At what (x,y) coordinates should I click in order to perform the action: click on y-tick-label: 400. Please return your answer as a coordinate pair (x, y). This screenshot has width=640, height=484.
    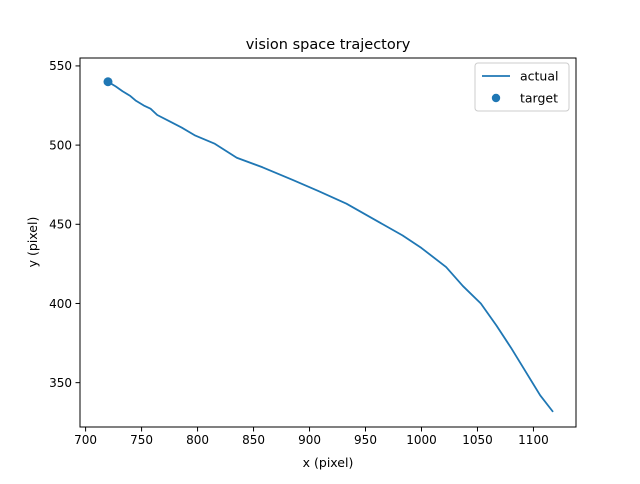
    Looking at the image, I should click on (60, 304).